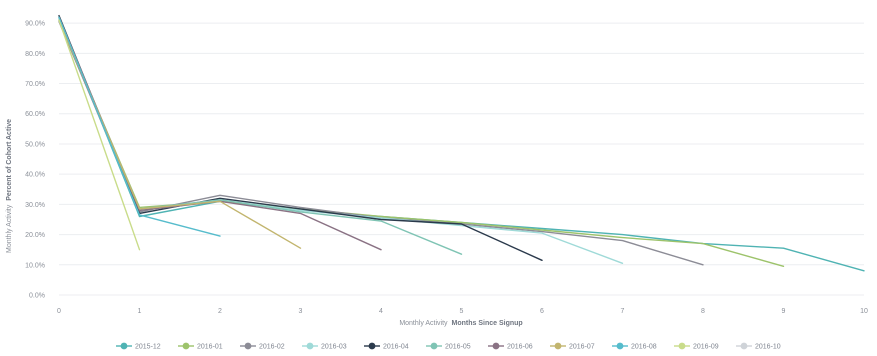 This screenshot has width=877, height=356. What do you see at coordinates (334, 347) in the screenshot?
I see `legend-label: 2016-03` at bounding box center [334, 347].